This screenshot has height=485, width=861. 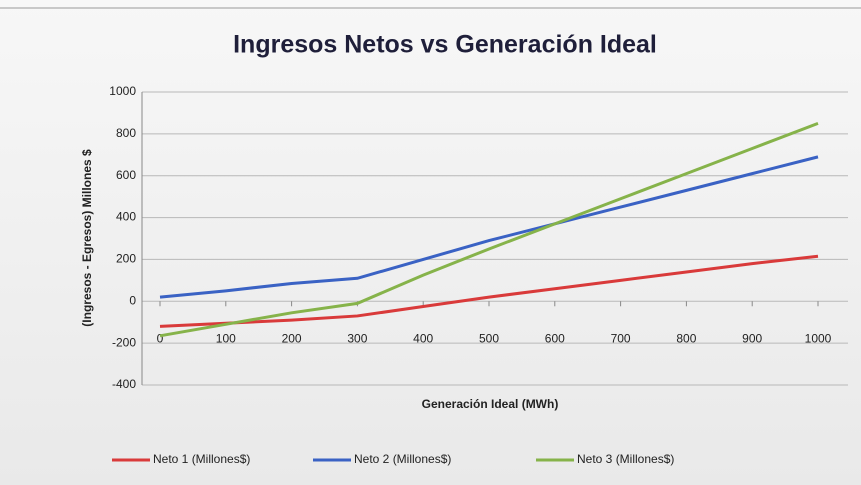 What do you see at coordinates (87, 238) in the screenshot?
I see `y-axis-label: (Ingresos - Egresos) Millones $` at bounding box center [87, 238].